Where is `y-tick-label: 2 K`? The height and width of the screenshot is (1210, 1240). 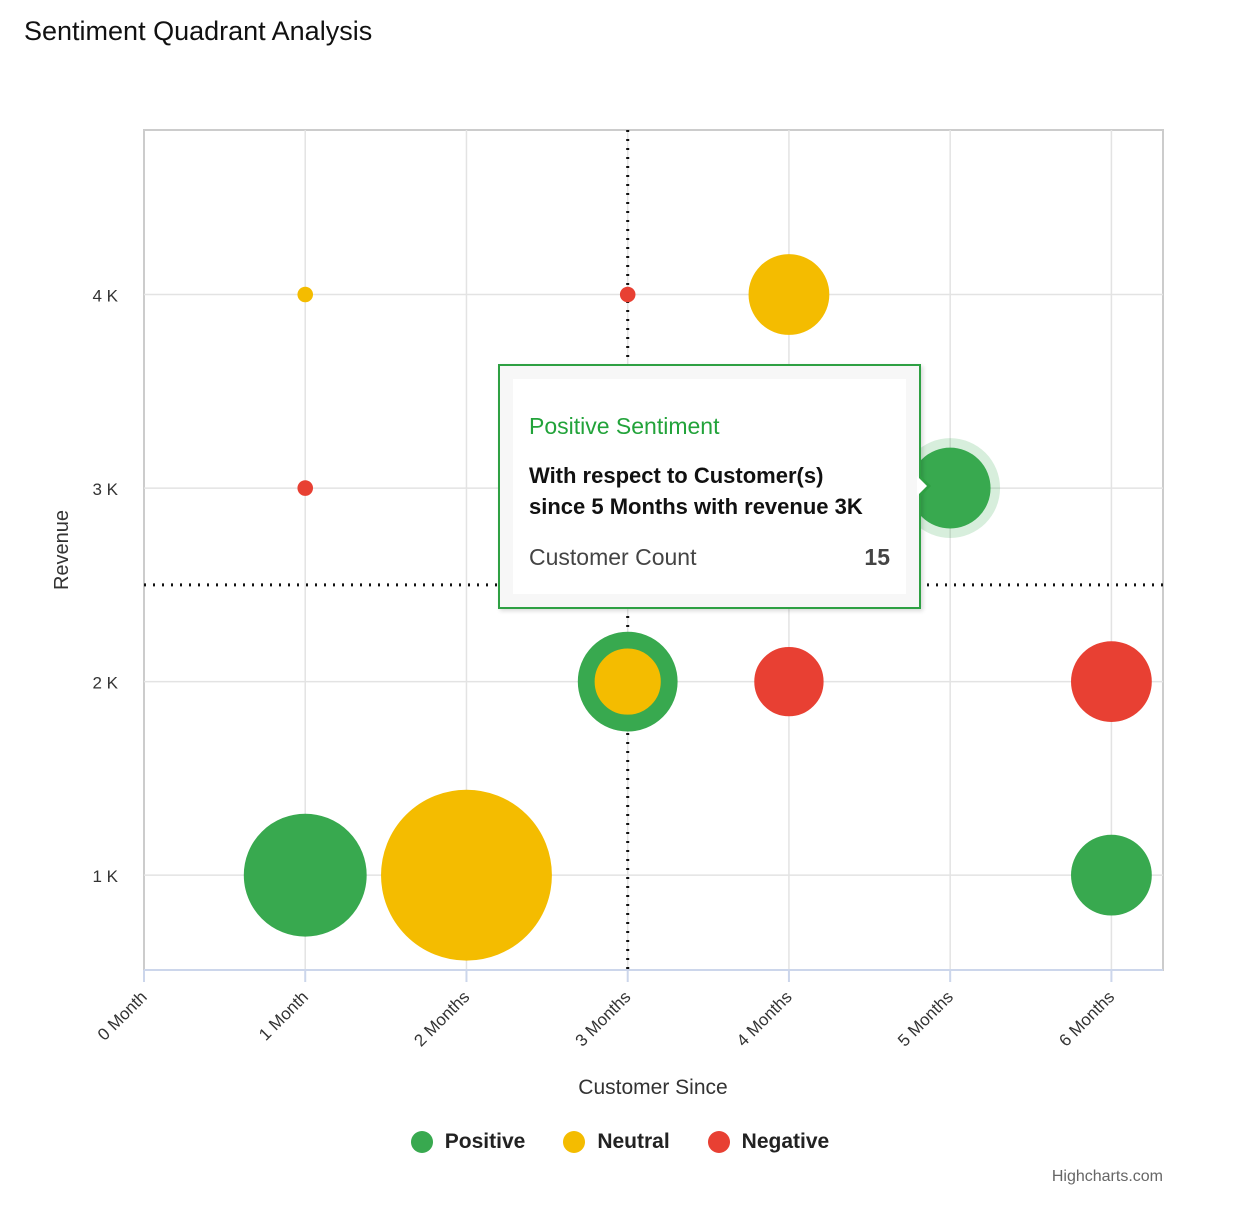 y-tick-label: 2 K is located at coordinates (105, 683).